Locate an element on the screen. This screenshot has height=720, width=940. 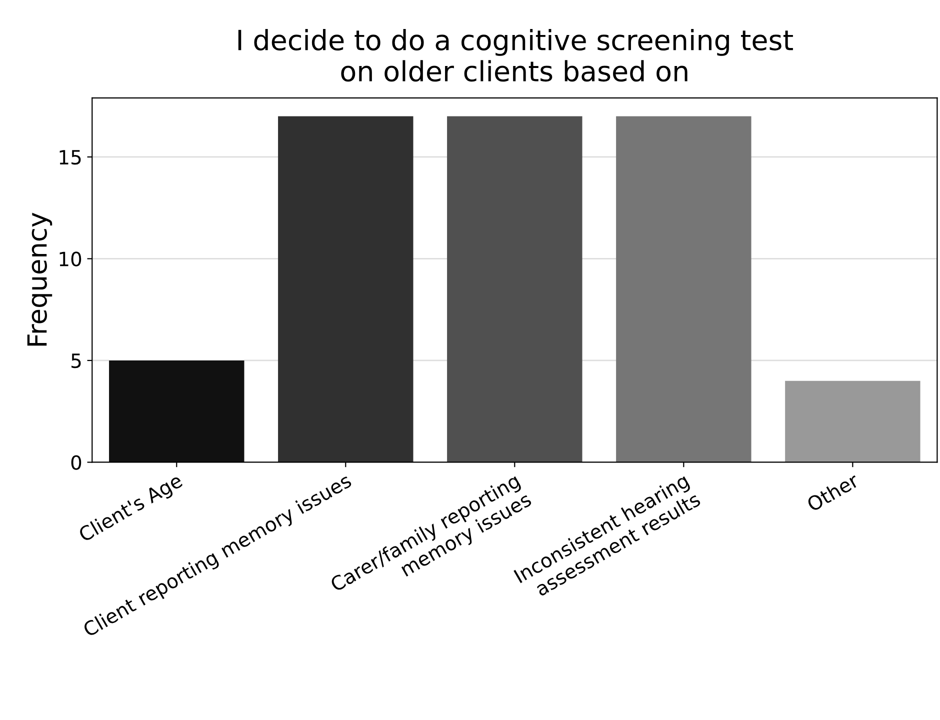
y-tick-label: 5 is located at coordinates (76, 361).